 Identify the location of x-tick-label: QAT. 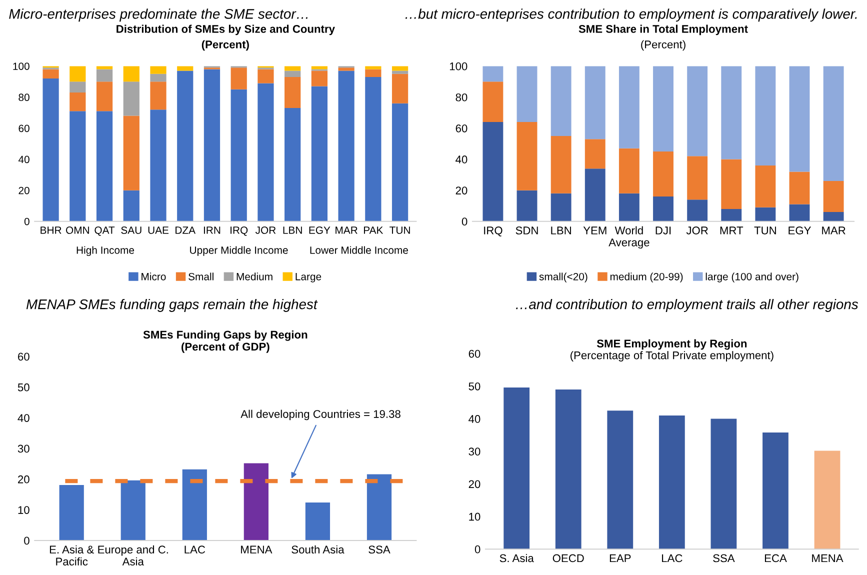
(104, 231).